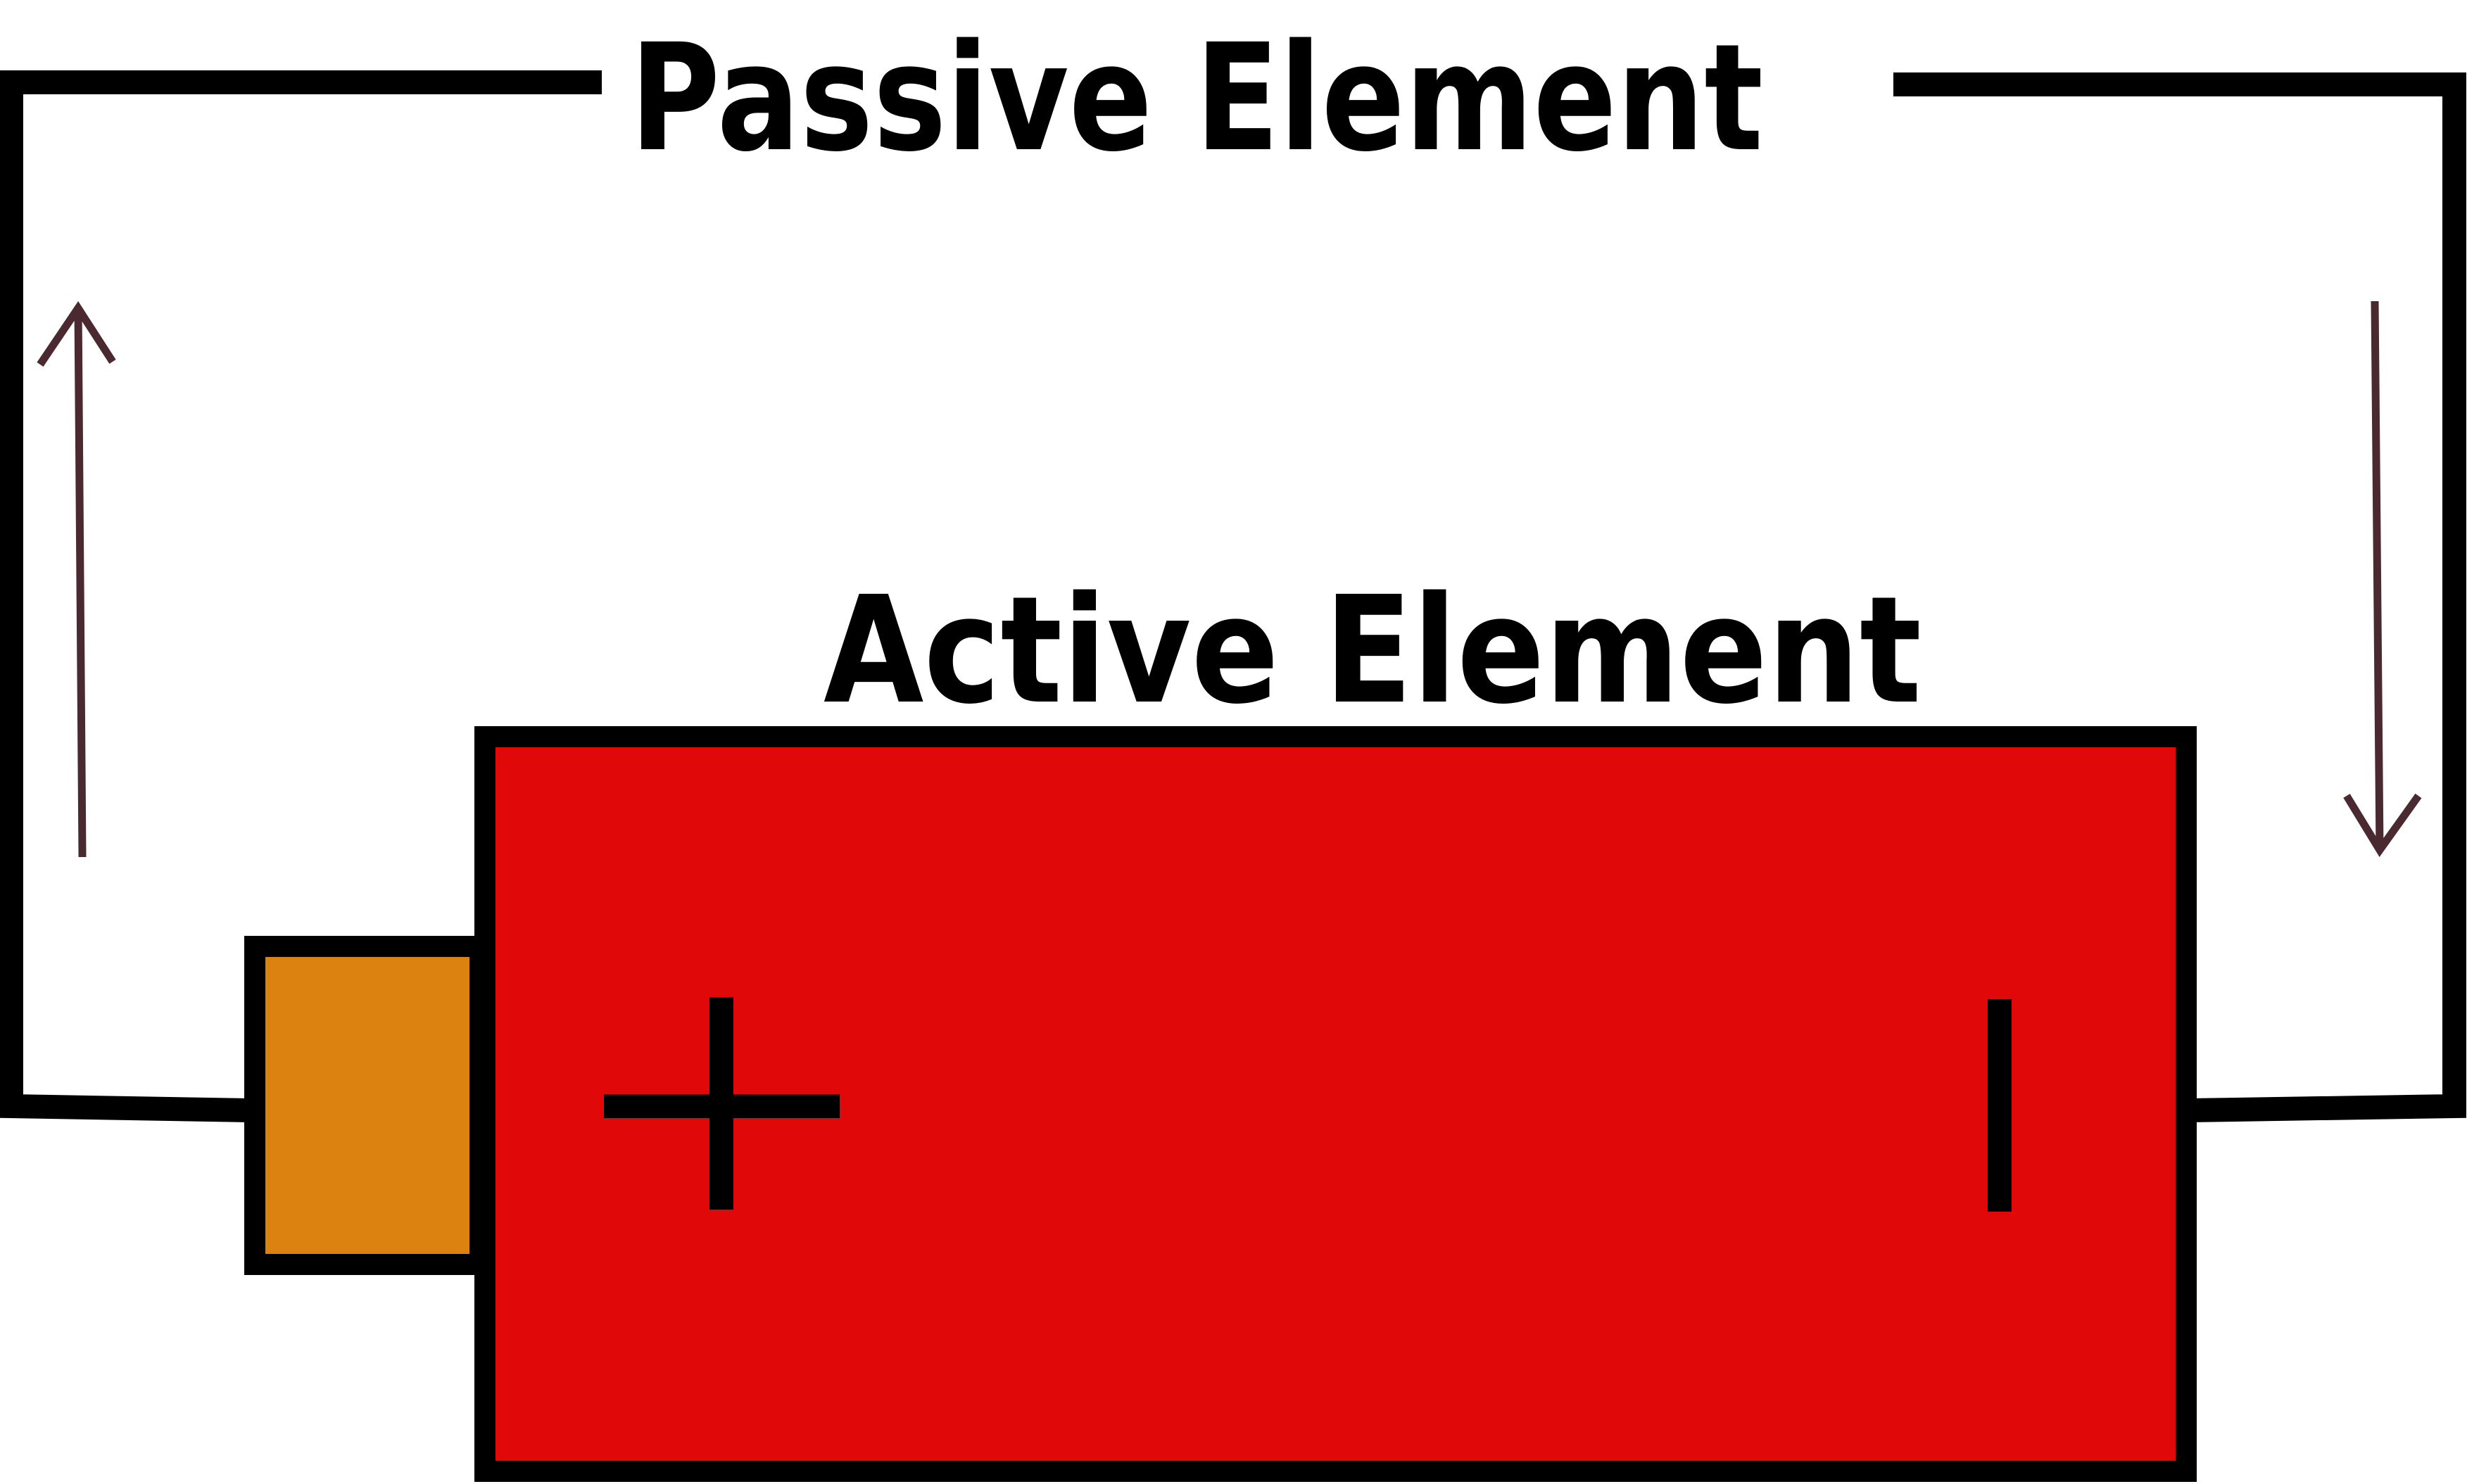 This screenshot has width=2467, height=1484. What do you see at coordinates (1196, 98) in the screenshot?
I see `passive-element-label: Passive Element` at bounding box center [1196, 98].